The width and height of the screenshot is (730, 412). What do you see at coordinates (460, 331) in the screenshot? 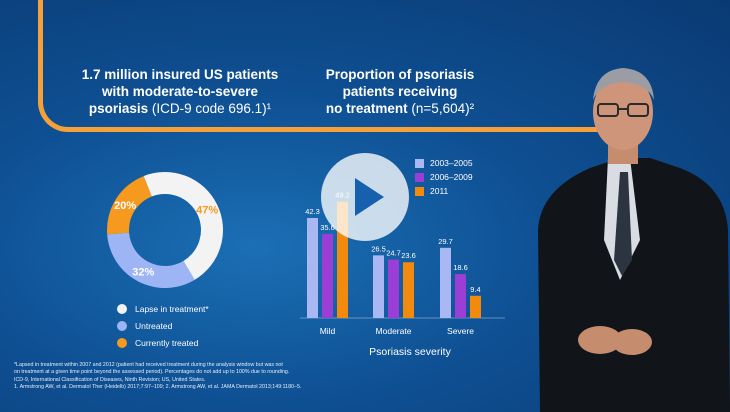
I see `category-label-severe: Severe` at bounding box center [460, 331].